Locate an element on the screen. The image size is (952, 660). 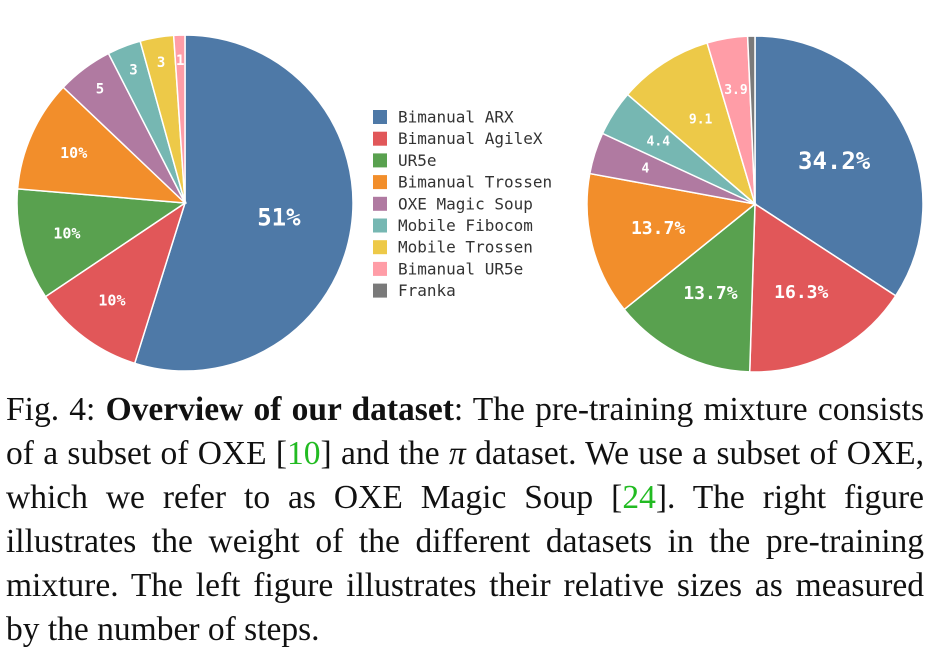
legend-label-mobile-trossen: Mobile Trossen is located at coordinates (465, 247).